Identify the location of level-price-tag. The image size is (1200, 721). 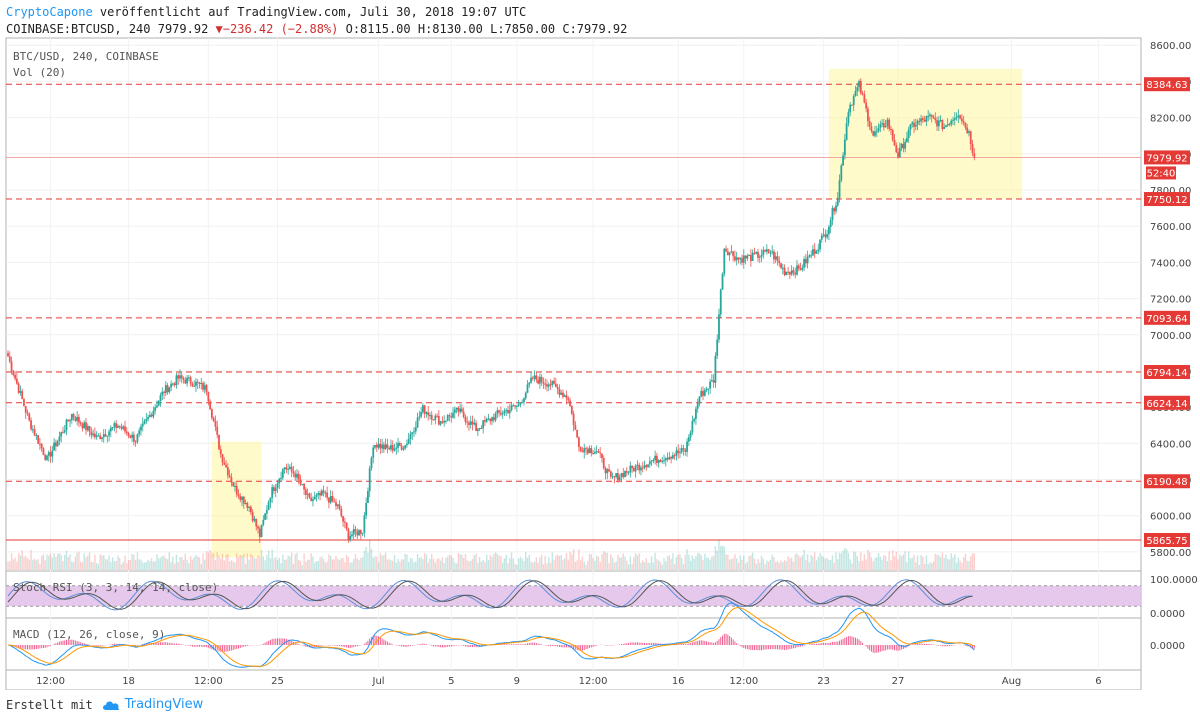
(1167, 317).